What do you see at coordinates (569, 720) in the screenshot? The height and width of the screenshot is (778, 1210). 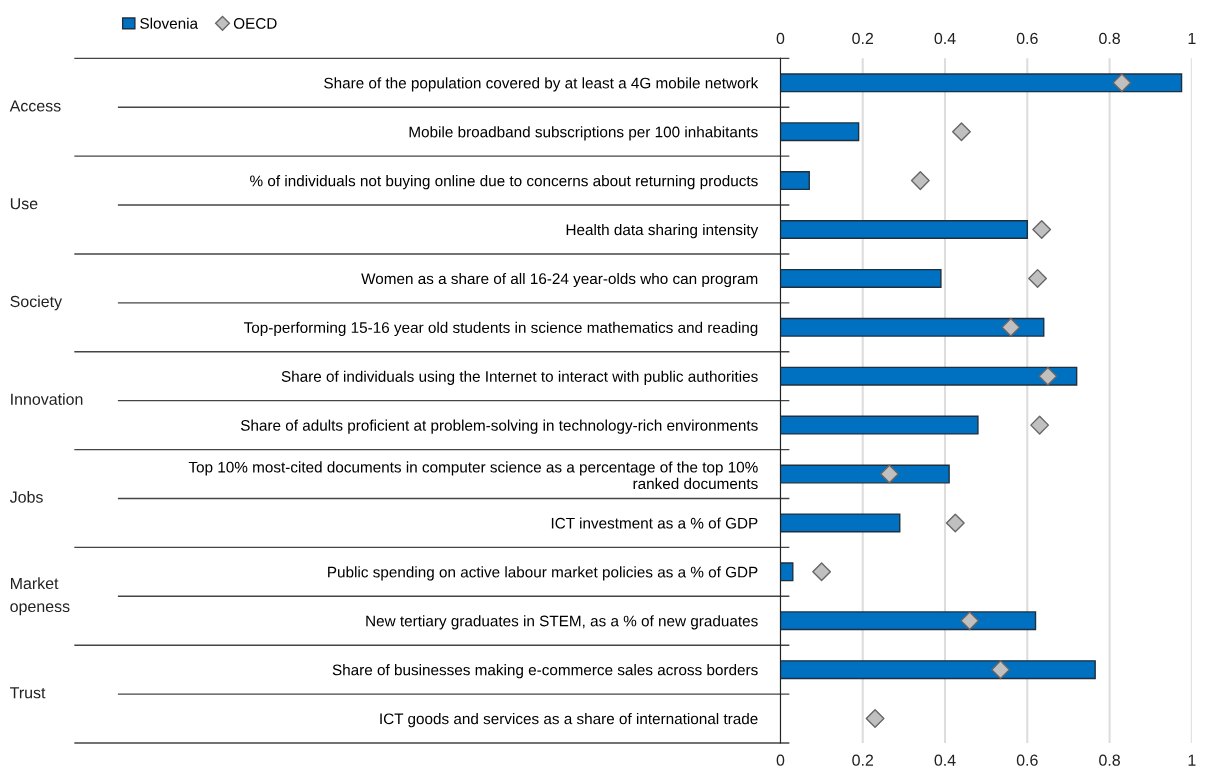 I see `y-tick-label: ICT goods and services as a share of international trade` at bounding box center [569, 720].